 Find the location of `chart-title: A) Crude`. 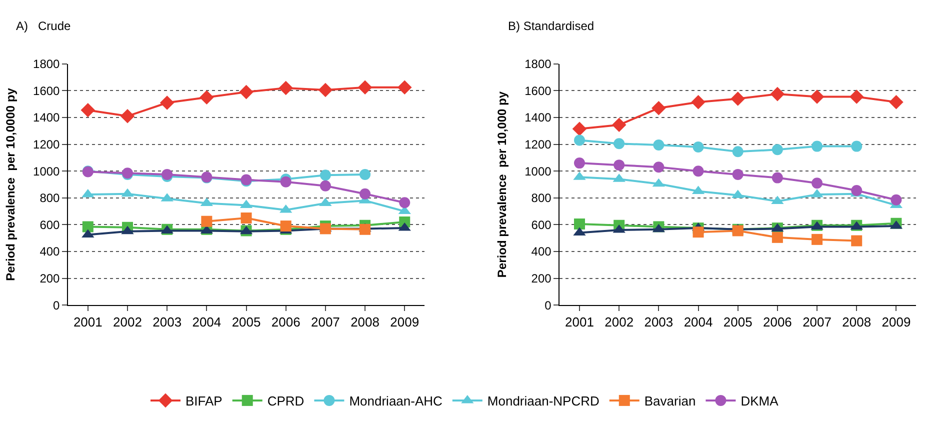

chart-title: A) Crude is located at coordinates (44, 26).